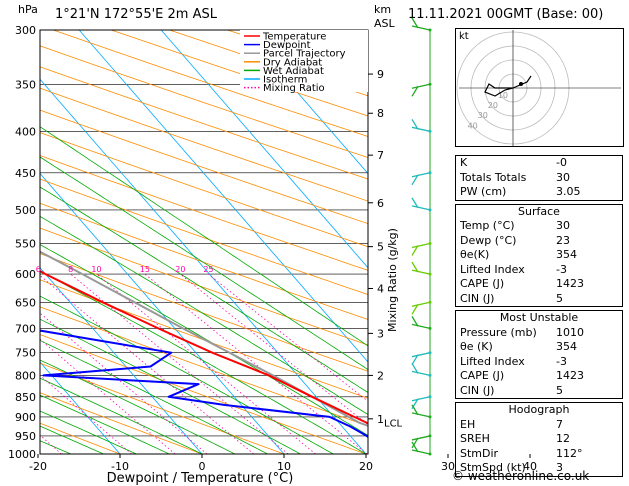  Describe the element at coordinates (563, 438) in the screenshot. I see `hodograph-value: 12` at that location.